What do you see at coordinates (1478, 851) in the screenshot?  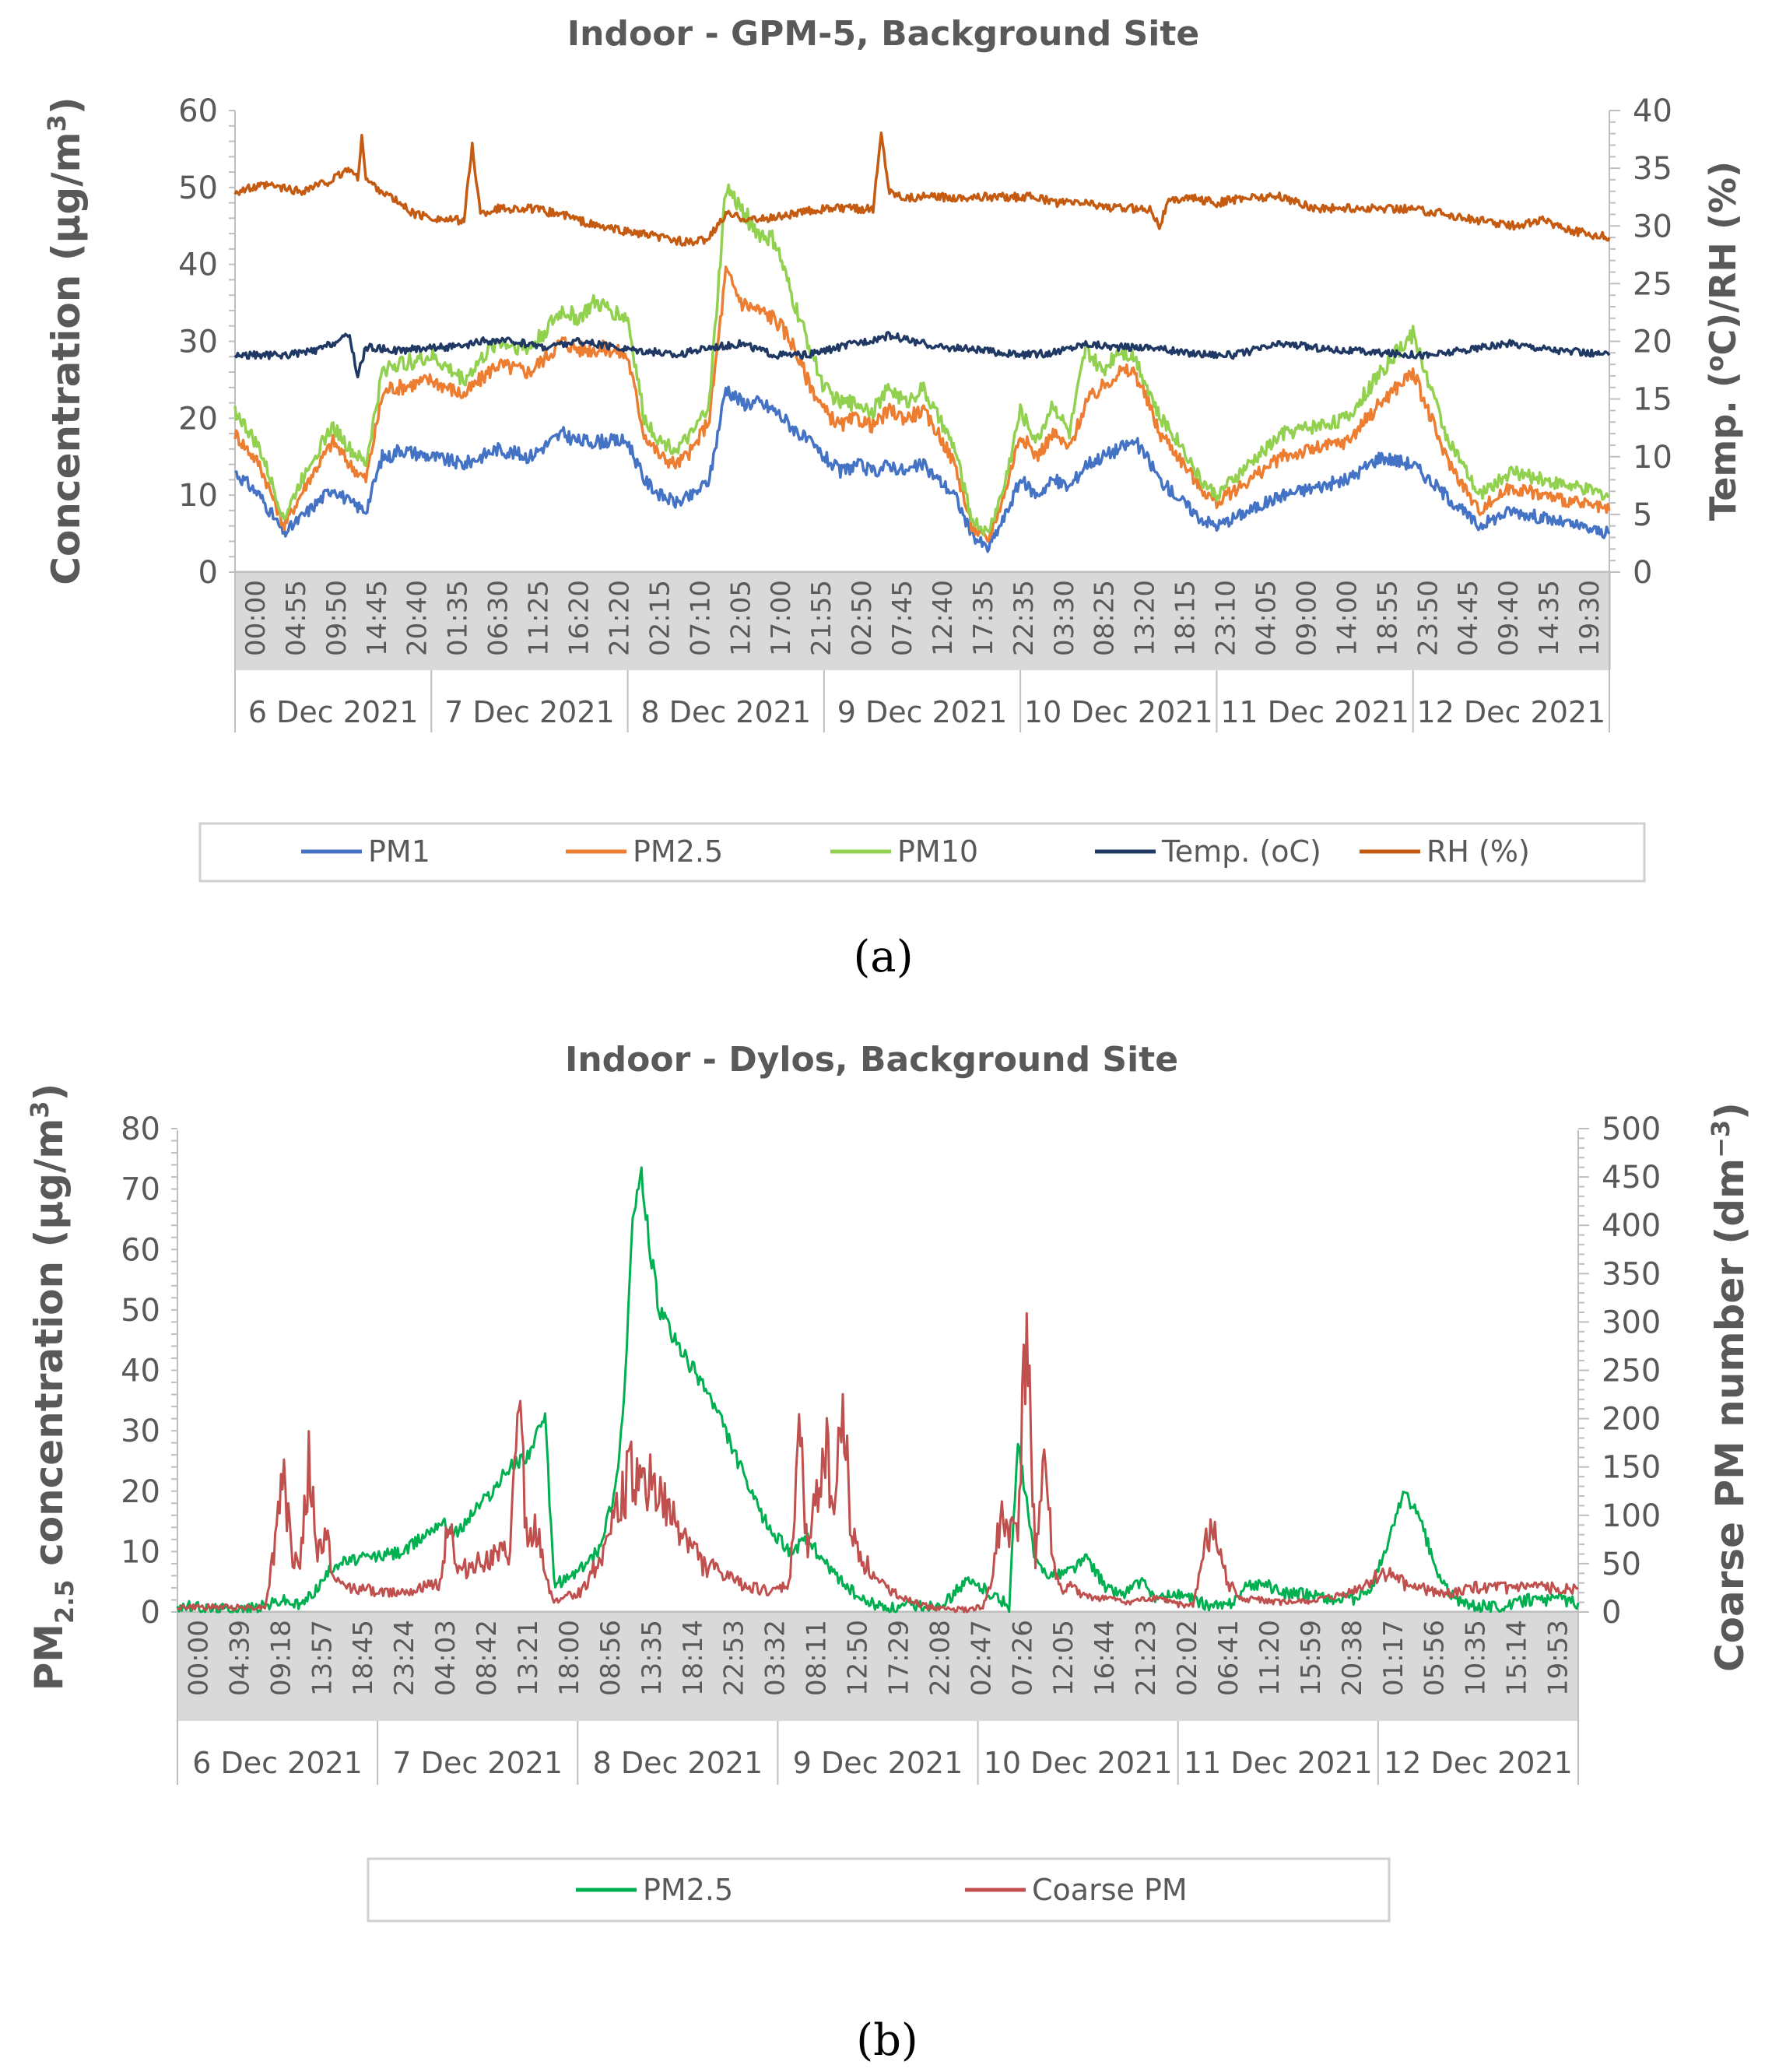 I see `a-legend-rh-label: RH (%)` at bounding box center [1478, 851].